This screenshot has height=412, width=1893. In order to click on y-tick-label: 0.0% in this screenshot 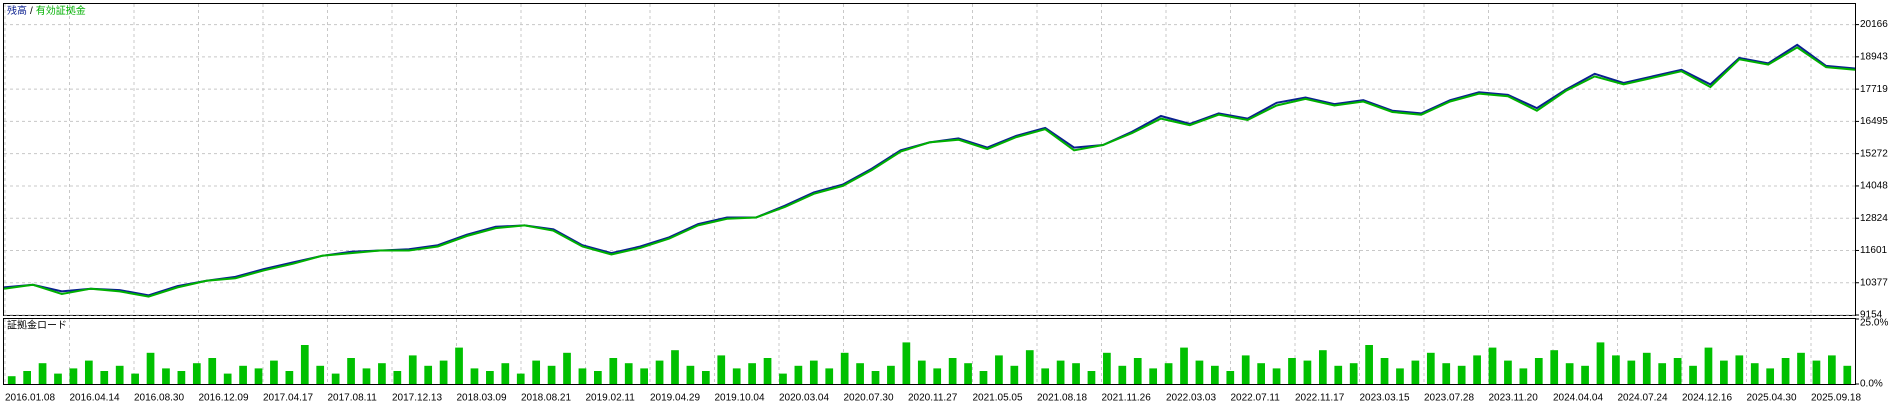, I will do `click(1871, 384)`.